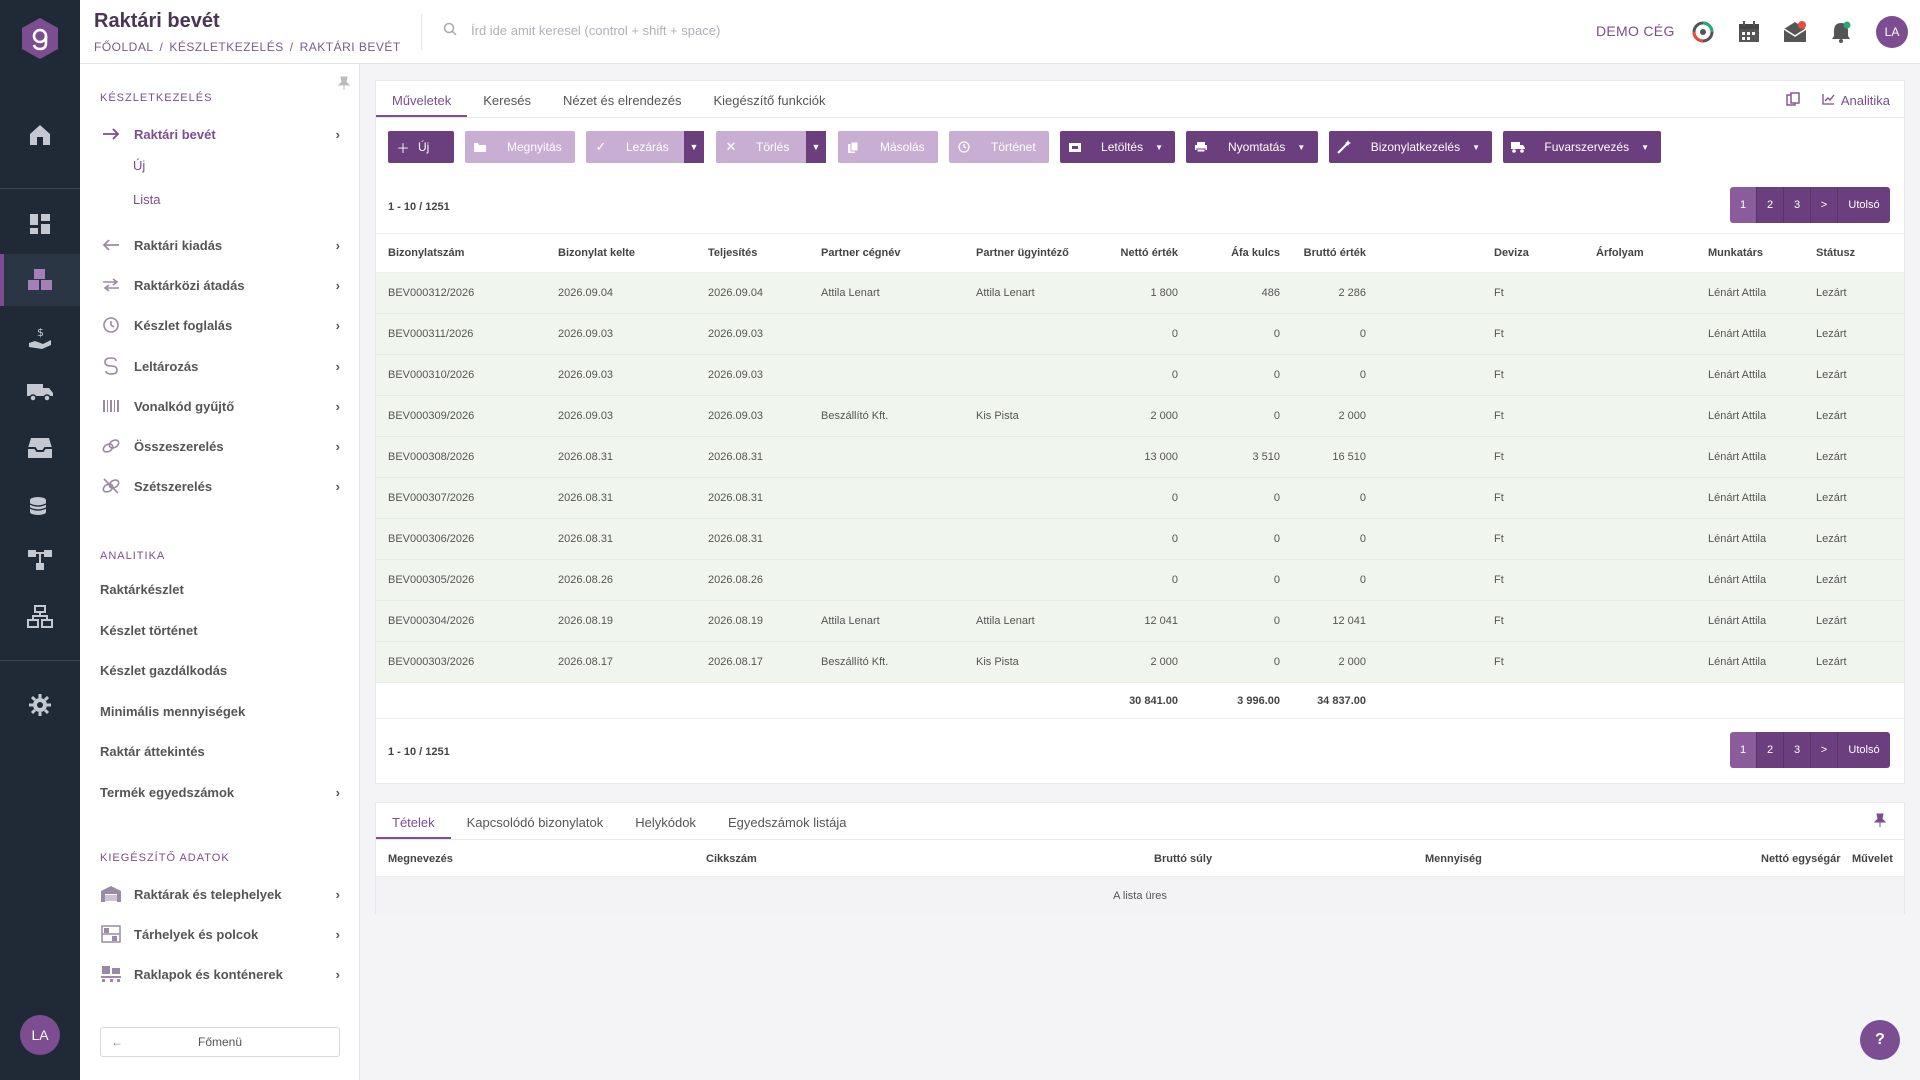  I want to click on copy-button: Másolás, so click(888, 147).